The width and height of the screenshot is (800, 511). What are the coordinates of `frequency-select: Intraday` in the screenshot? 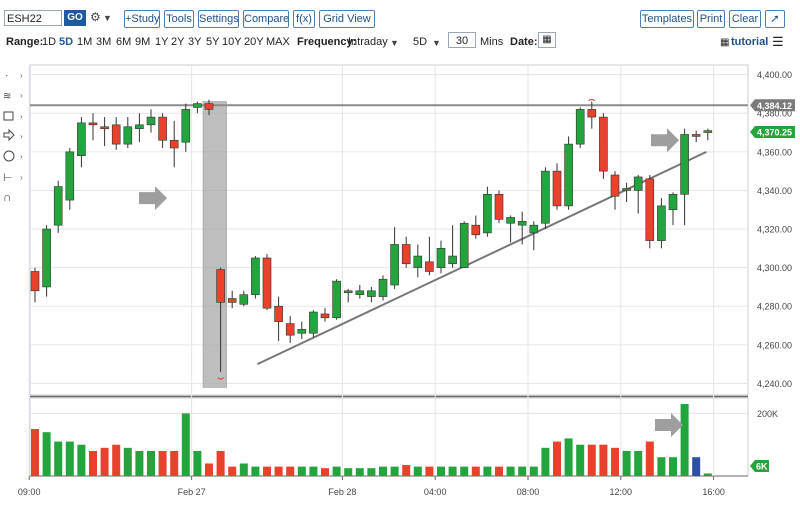 It's located at (368, 42).